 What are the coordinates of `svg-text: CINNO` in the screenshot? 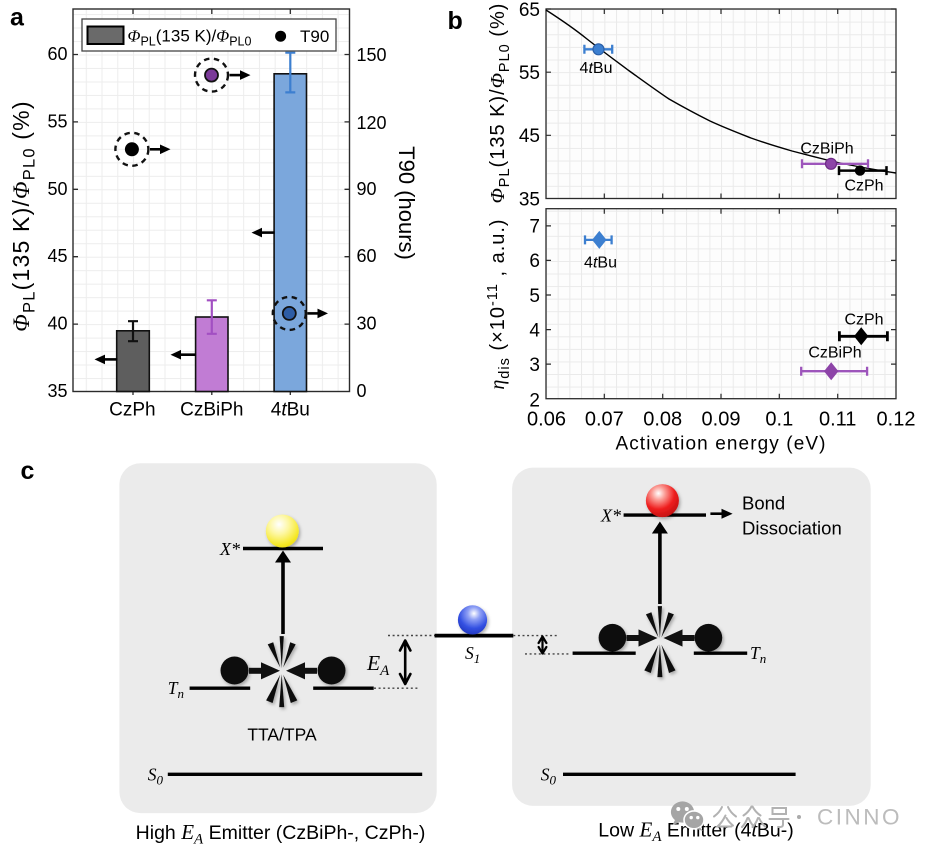 It's located at (859, 817).